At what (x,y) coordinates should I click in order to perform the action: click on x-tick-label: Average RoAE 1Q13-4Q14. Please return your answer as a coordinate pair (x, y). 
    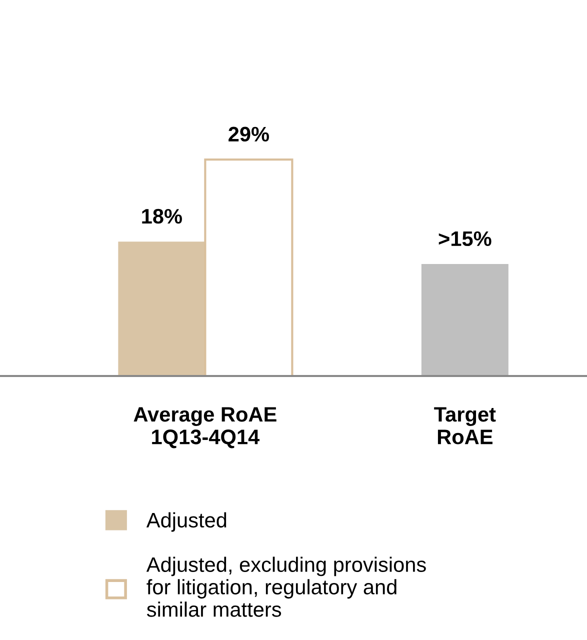
    Looking at the image, I should click on (205, 427).